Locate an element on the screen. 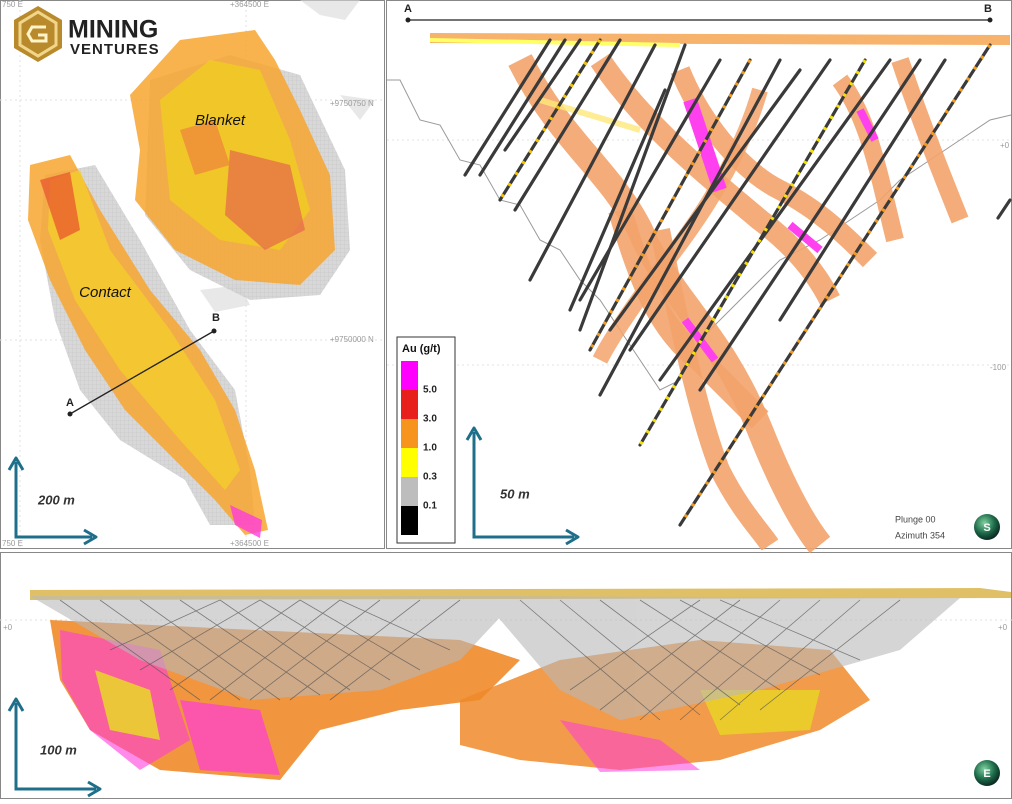 Image resolution: width=1012 pixels, height=804 pixels. legend-label: 3.0 is located at coordinates (430, 419).